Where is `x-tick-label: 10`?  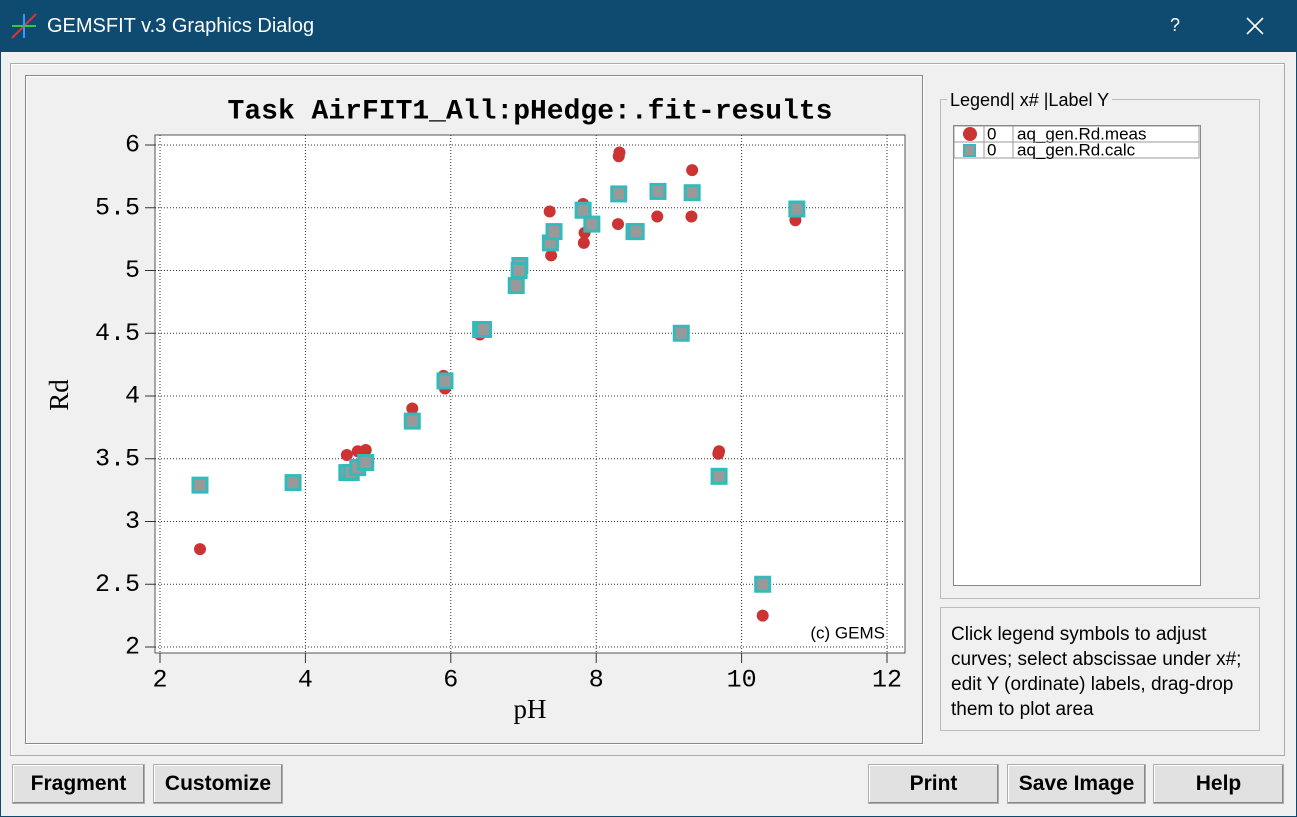 x-tick-label: 10 is located at coordinates (742, 680).